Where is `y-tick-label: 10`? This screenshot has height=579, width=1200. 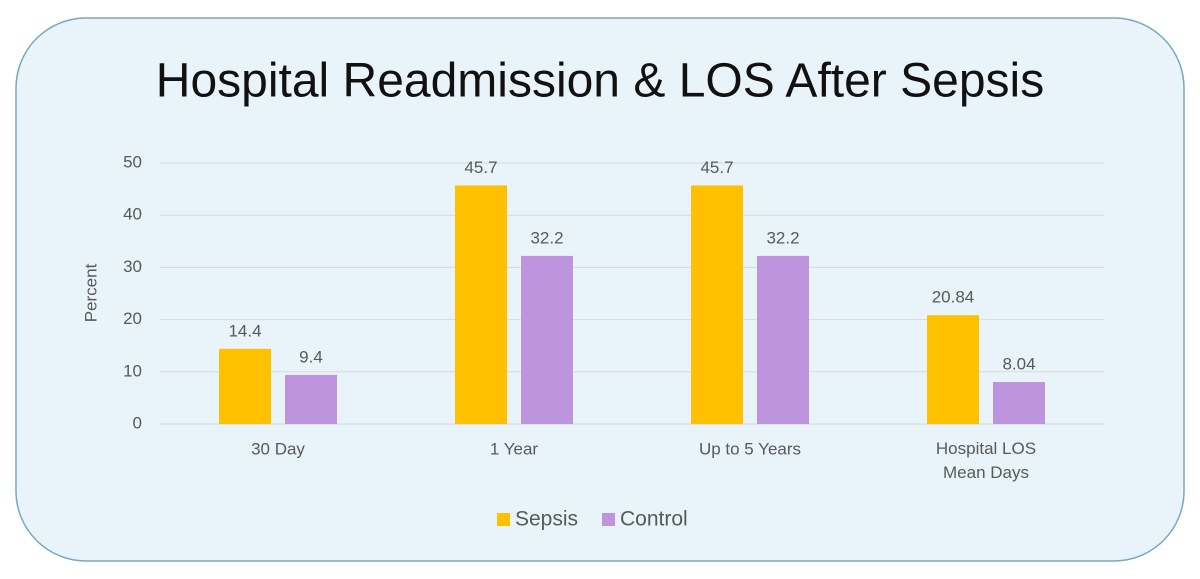
y-tick-label: 10 is located at coordinates (132, 370).